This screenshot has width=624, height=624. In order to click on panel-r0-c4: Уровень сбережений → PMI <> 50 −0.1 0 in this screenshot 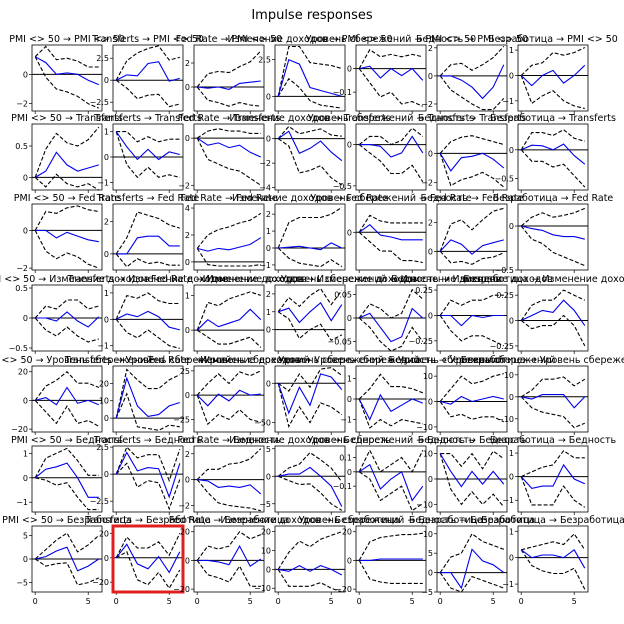, I will do `click(391, 74)`.